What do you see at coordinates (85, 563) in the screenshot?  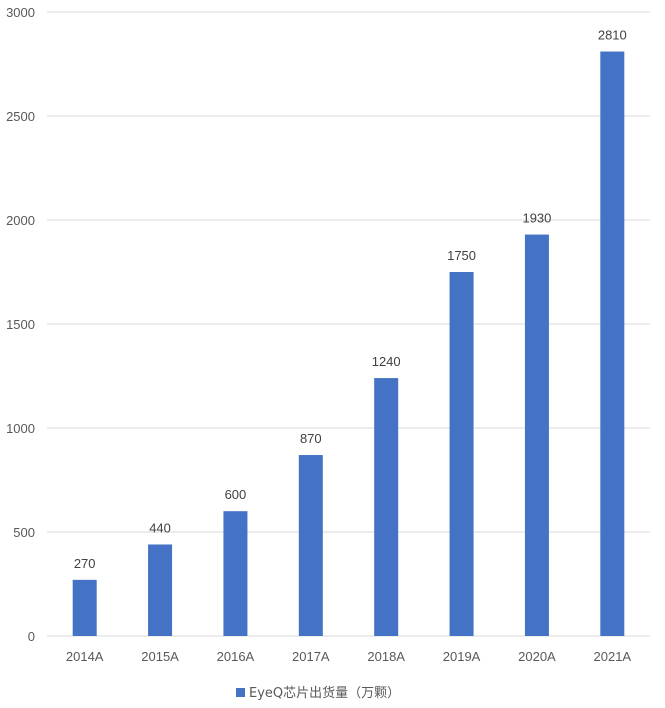 I see `data-label: 270` at bounding box center [85, 563].